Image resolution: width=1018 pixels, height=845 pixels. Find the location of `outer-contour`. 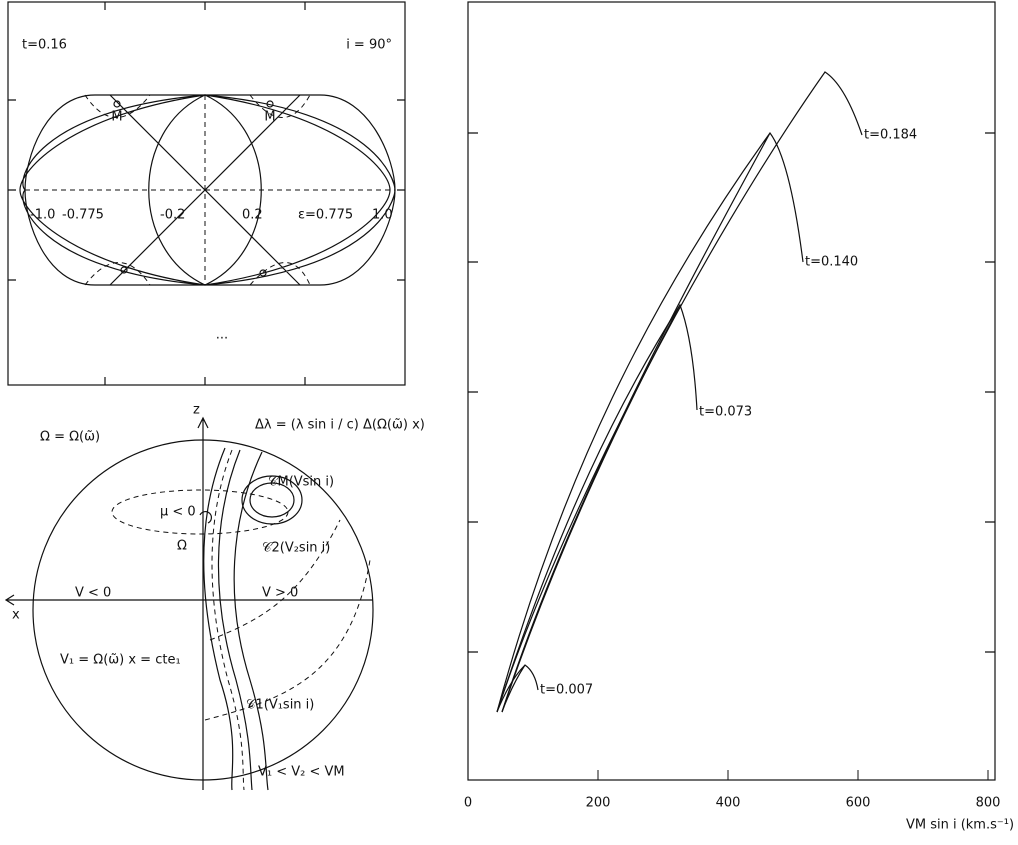

outer-contour is located at coordinates (210, 190).